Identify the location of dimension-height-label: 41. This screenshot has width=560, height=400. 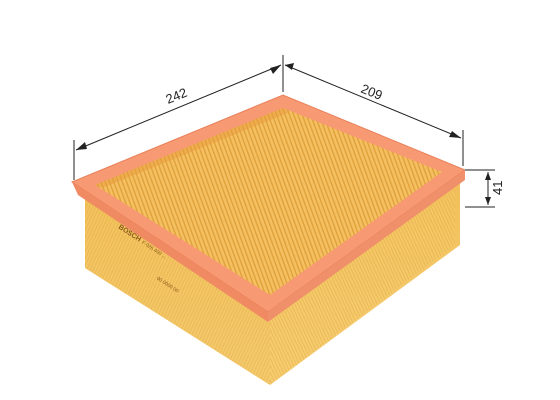
(497, 188).